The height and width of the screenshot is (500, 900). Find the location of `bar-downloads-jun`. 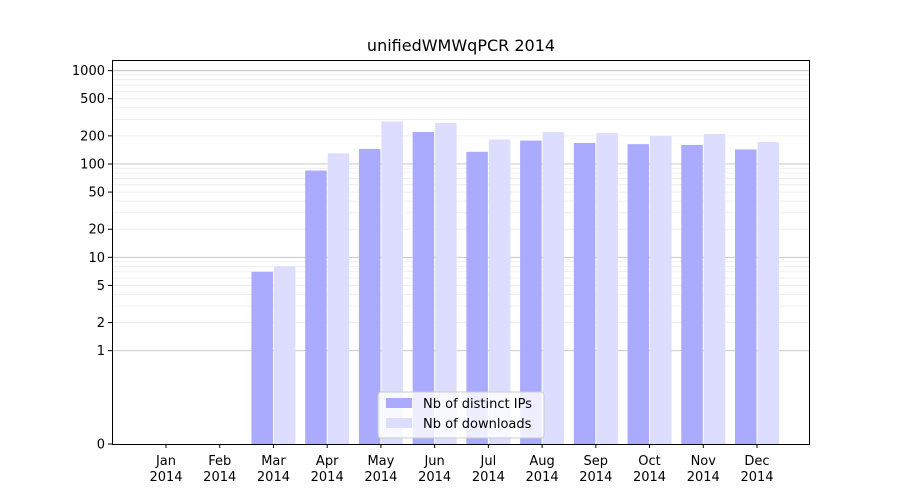

bar-downloads-jun is located at coordinates (446, 283).